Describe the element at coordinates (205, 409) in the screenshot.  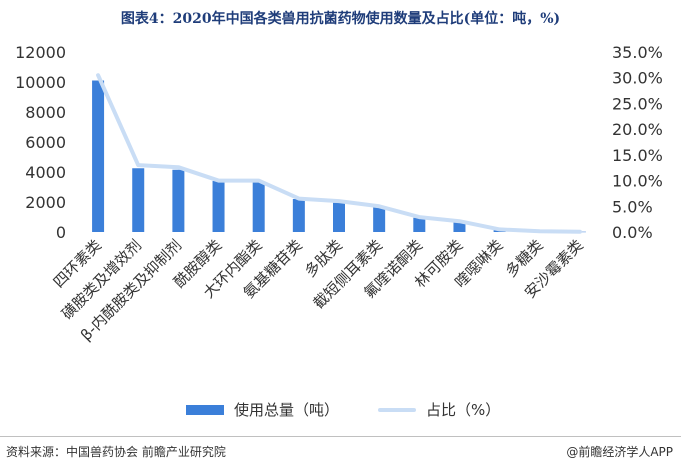
I see `legend-swatch-bar` at that location.